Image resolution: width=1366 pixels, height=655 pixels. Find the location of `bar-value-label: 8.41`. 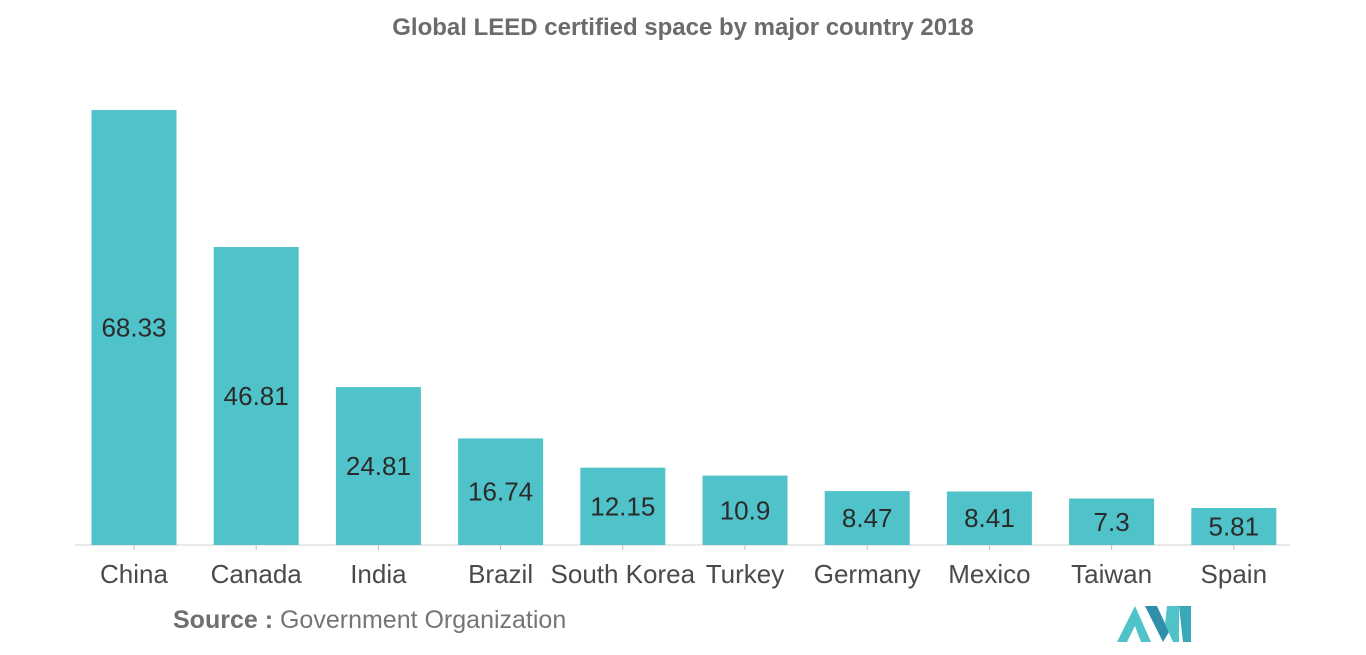

bar-value-label: 8.41 is located at coordinates (989, 518).